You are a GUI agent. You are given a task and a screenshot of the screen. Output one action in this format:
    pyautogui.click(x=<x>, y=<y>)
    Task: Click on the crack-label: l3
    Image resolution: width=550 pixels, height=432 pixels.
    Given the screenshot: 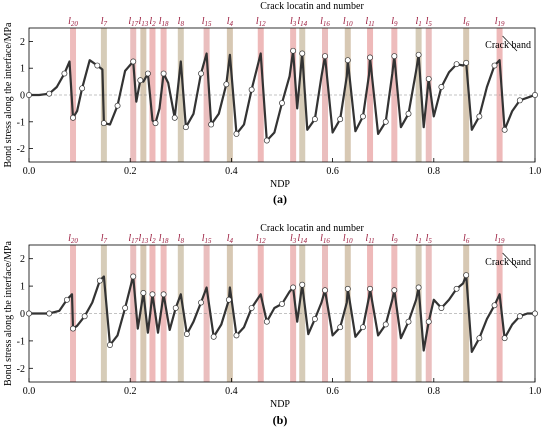 What is the action you would take?
    pyautogui.click(x=293, y=22)
    